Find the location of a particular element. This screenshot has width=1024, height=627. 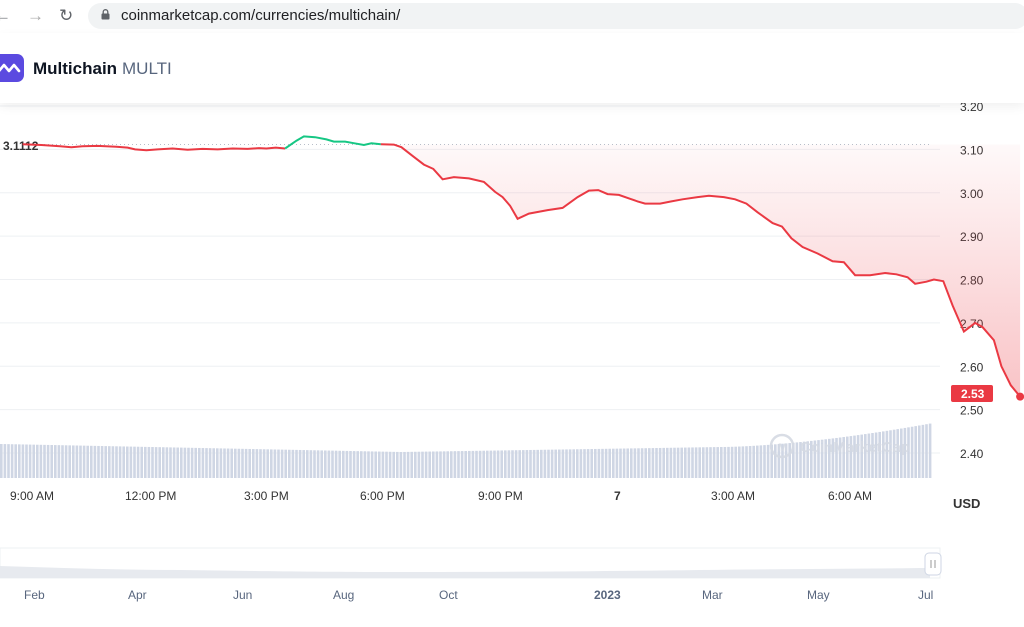

x-tick-label: 6:00 AM is located at coordinates (850, 496).